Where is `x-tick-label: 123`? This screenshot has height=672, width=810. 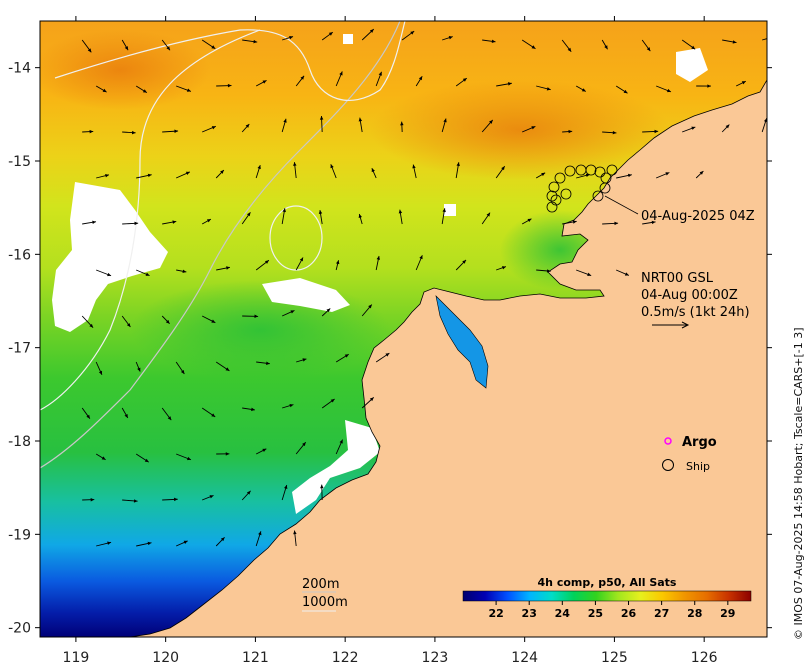 x-tick-label: 123 is located at coordinates (435, 658).